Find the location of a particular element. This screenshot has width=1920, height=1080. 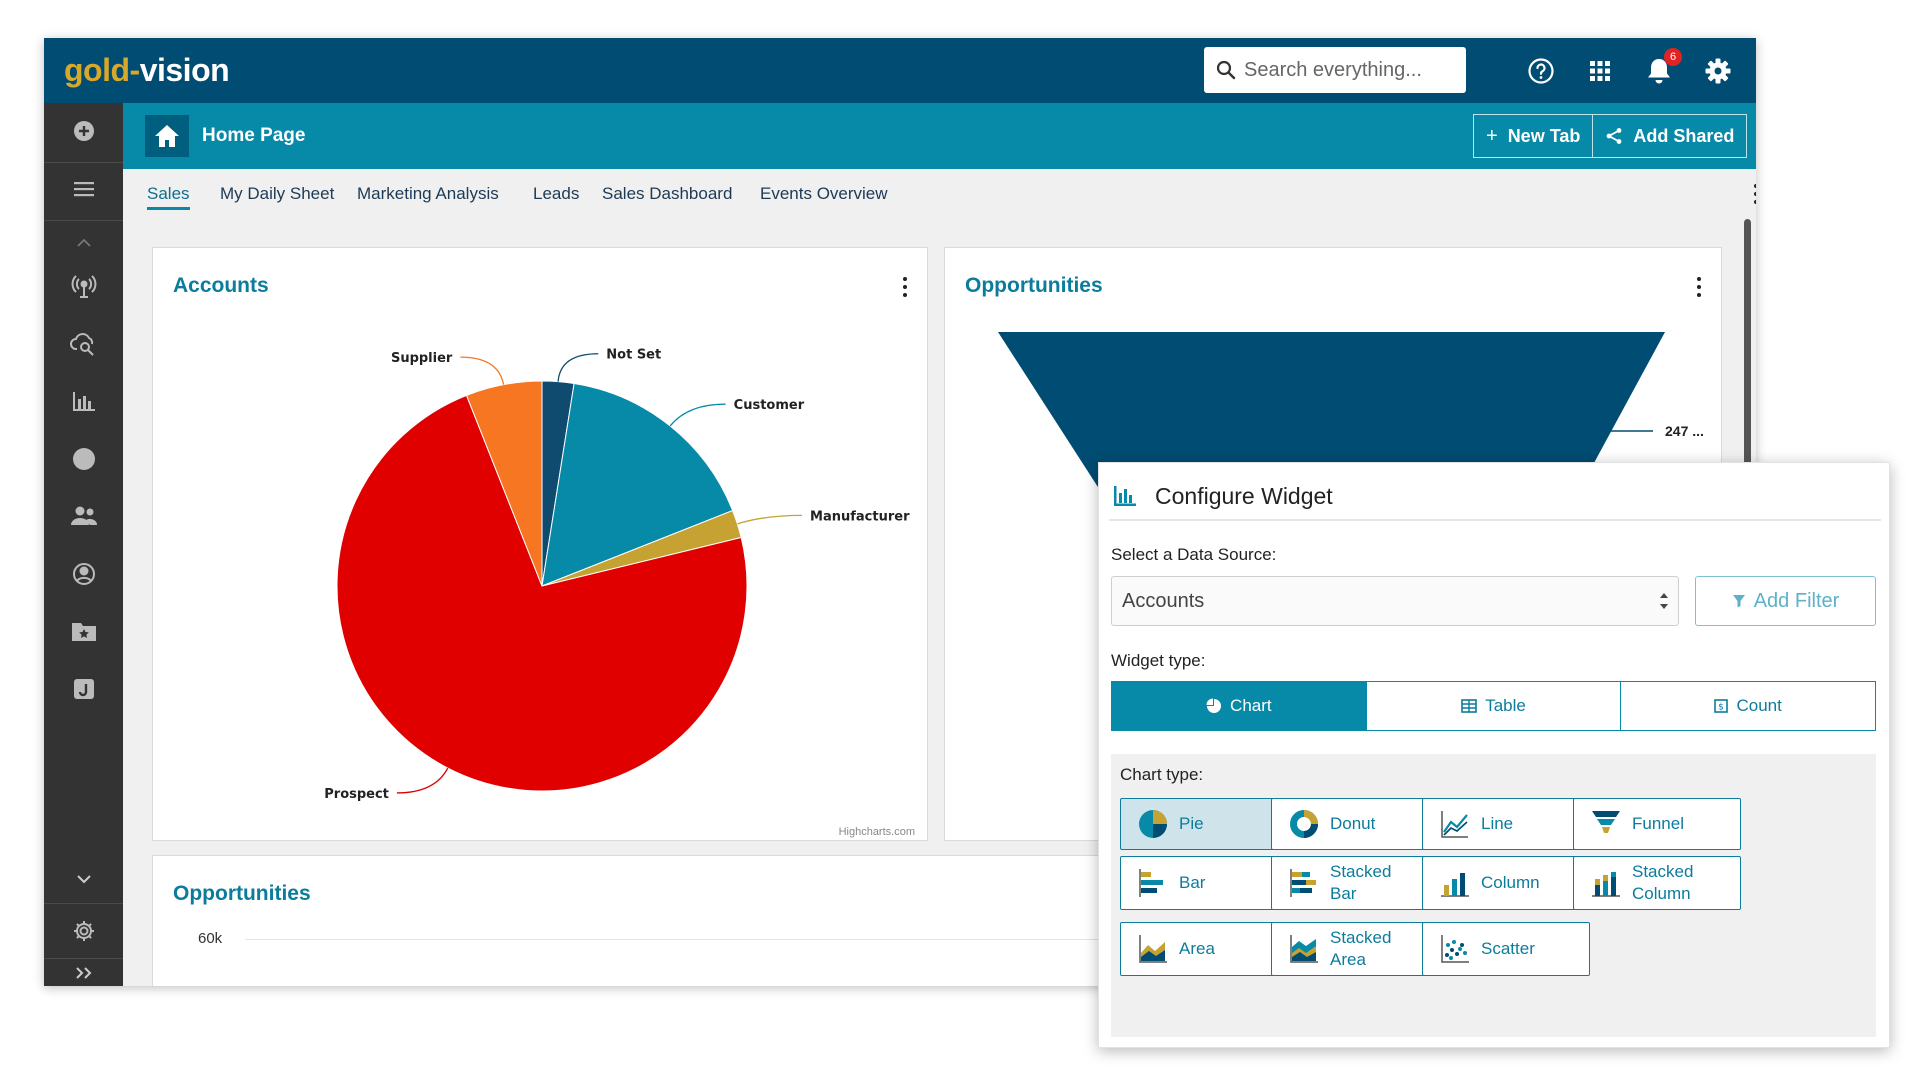

header-button-group: + New Tab Add Shared is located at coordinates (1610, 136).